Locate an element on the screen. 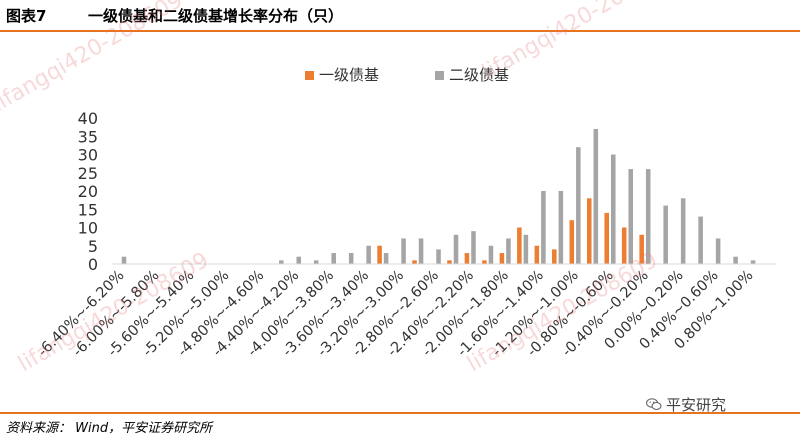 The height and width of the screenshot is (441, 800). y-tick-label: 20 is located at coordinates (88, 191).